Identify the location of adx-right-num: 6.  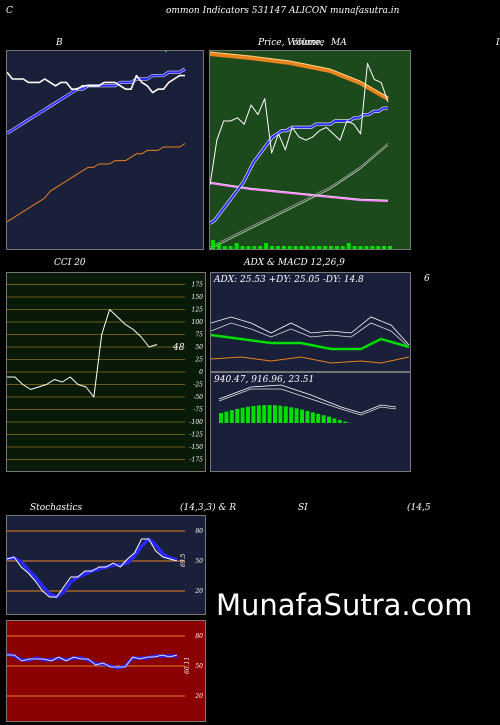
(427, 279).